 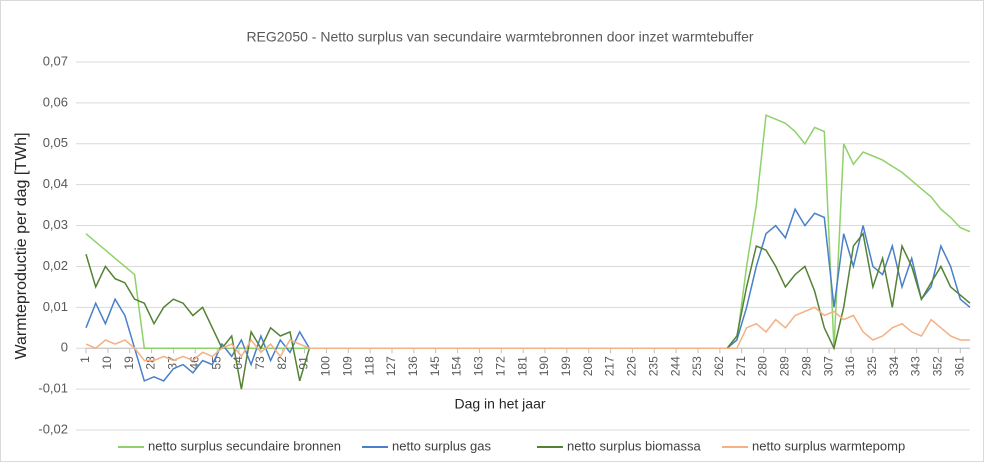 What do you see at coordinates (442, 445) in the screenshot?
I see `legend-label: netto surplus gas` at bounding box center [442, 445].